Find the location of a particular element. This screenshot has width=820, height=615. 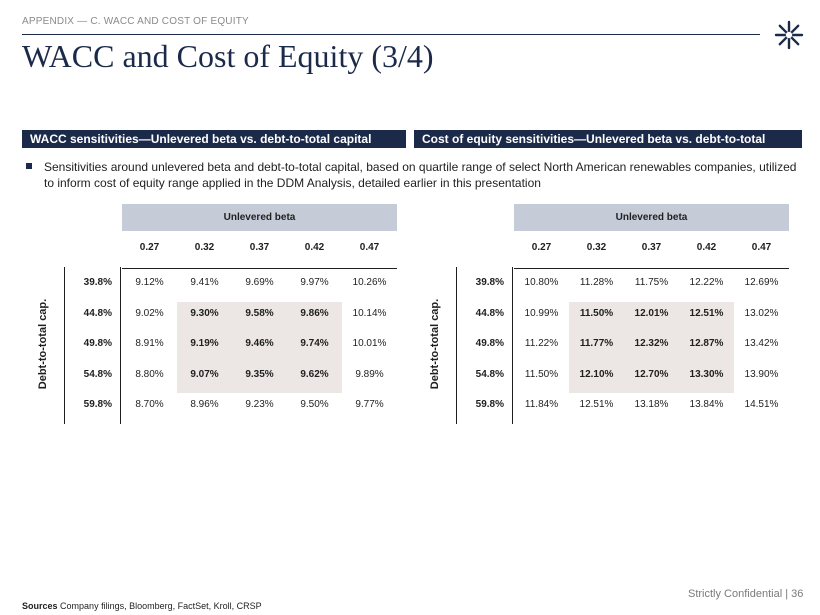

table-cell: 10.26% is located at coordinates (369, 282).